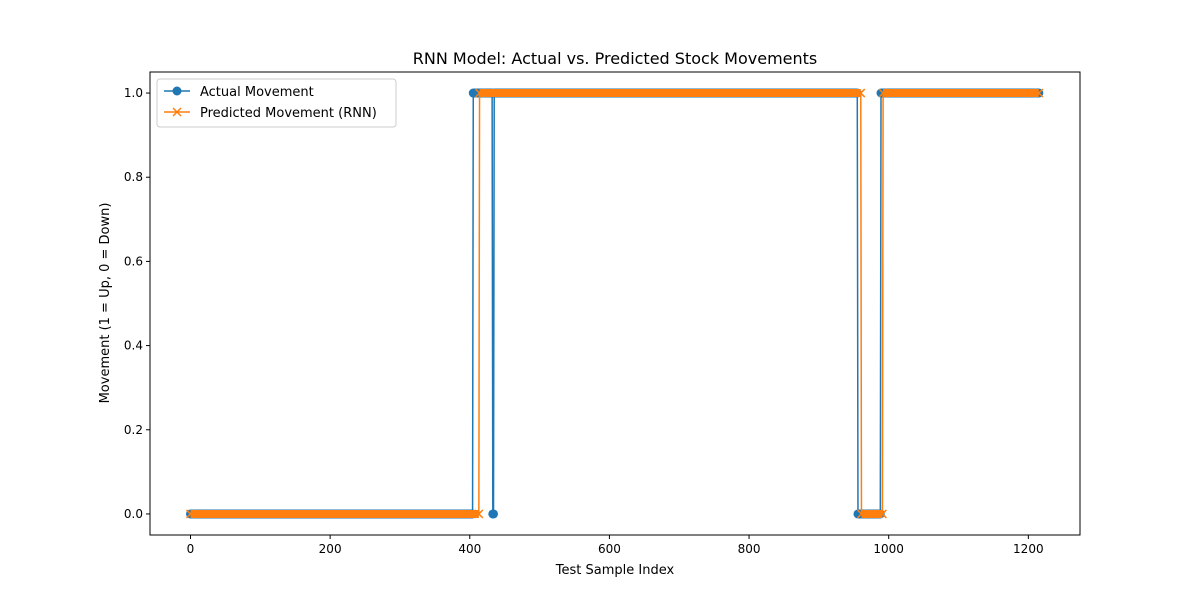  I want to click on legend-predicted-marker-icon, so click(177, 112).